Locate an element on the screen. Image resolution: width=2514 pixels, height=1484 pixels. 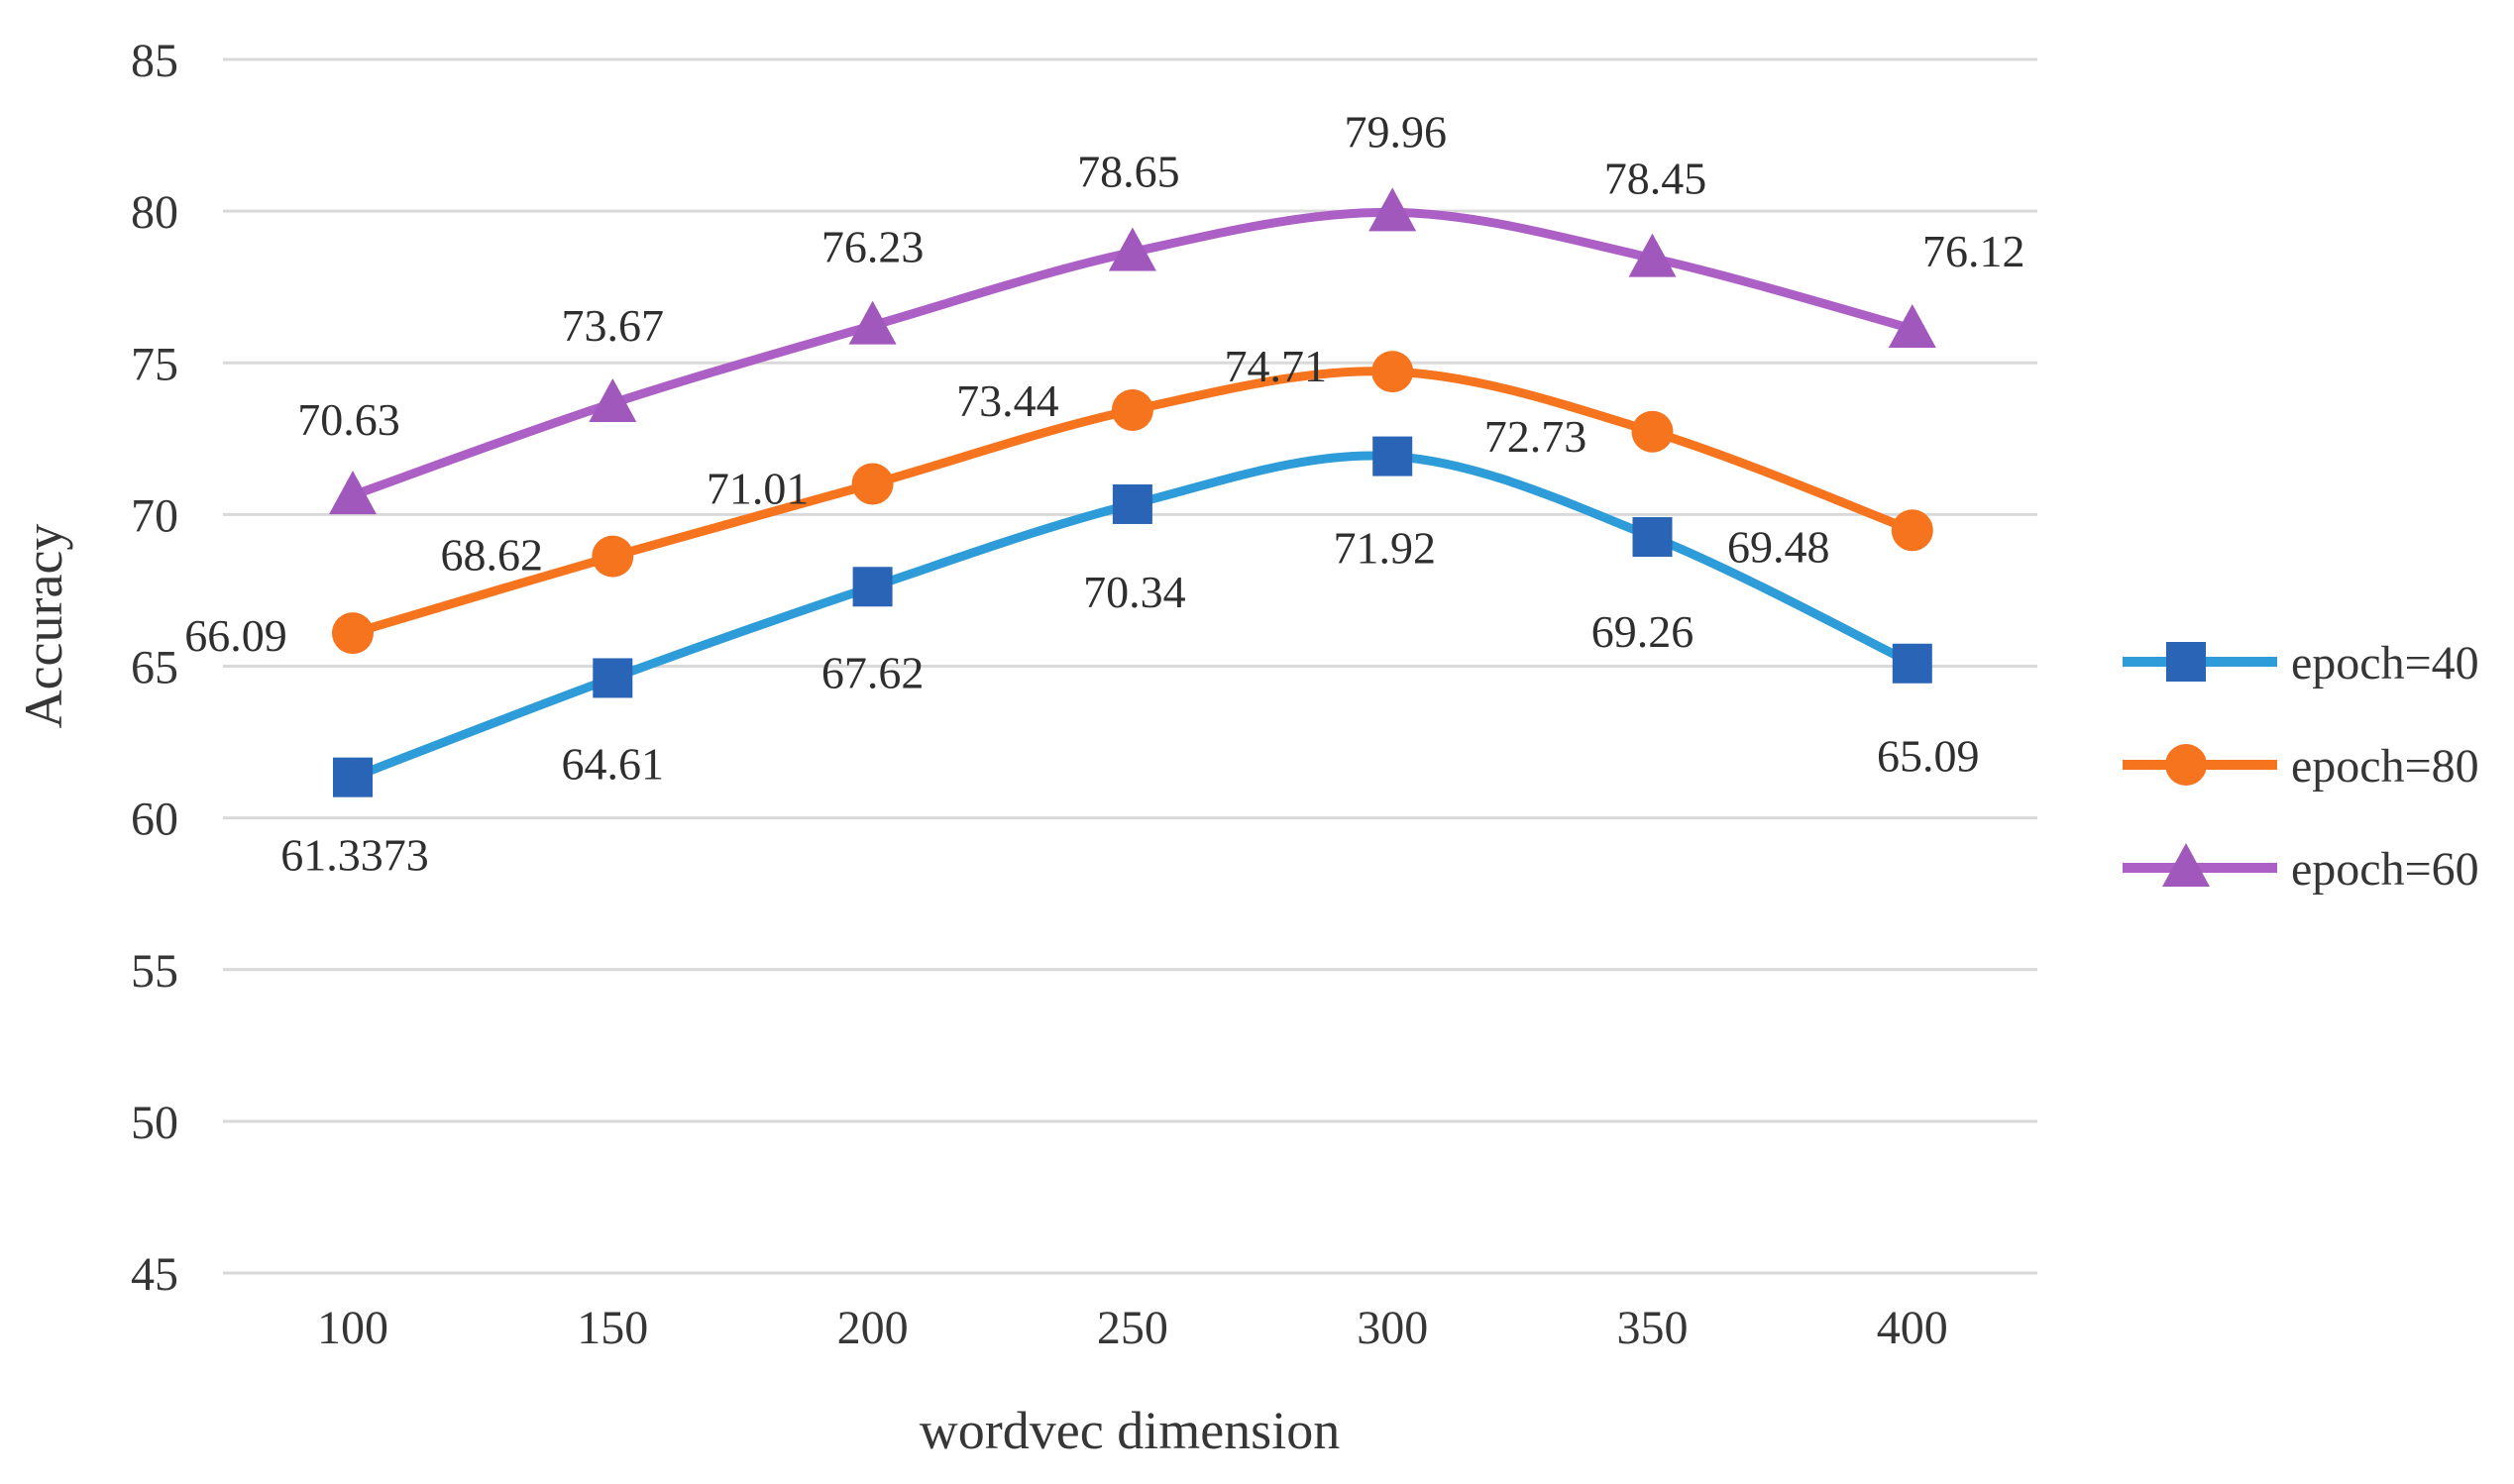
data-label-epoch-60-250: 78.65 is located at coordinates (1128, 171).